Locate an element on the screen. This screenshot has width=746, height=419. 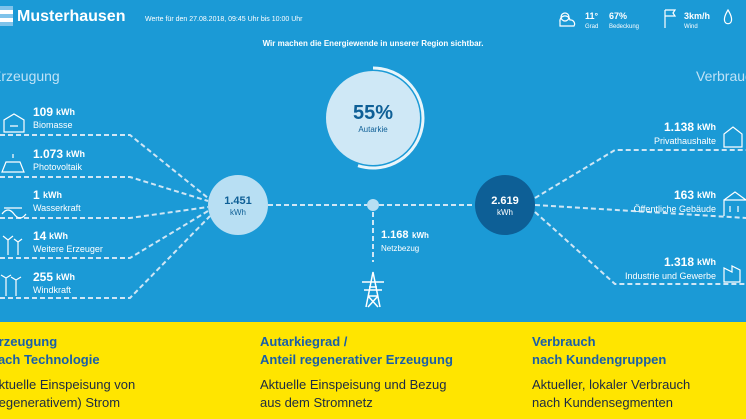
info-text: nach Kundensegmenten is located at coordinates (602, 402).